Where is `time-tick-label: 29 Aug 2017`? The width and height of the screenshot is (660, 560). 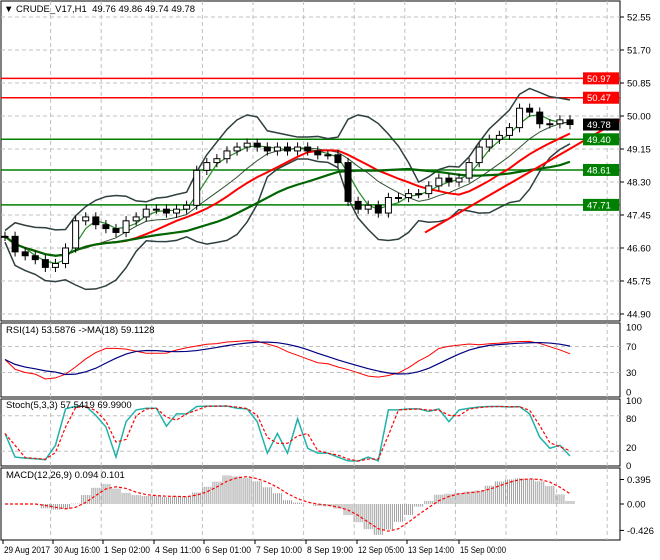 time-tick-label: 29 Aug 2017 is located at coordinates (27, 550).